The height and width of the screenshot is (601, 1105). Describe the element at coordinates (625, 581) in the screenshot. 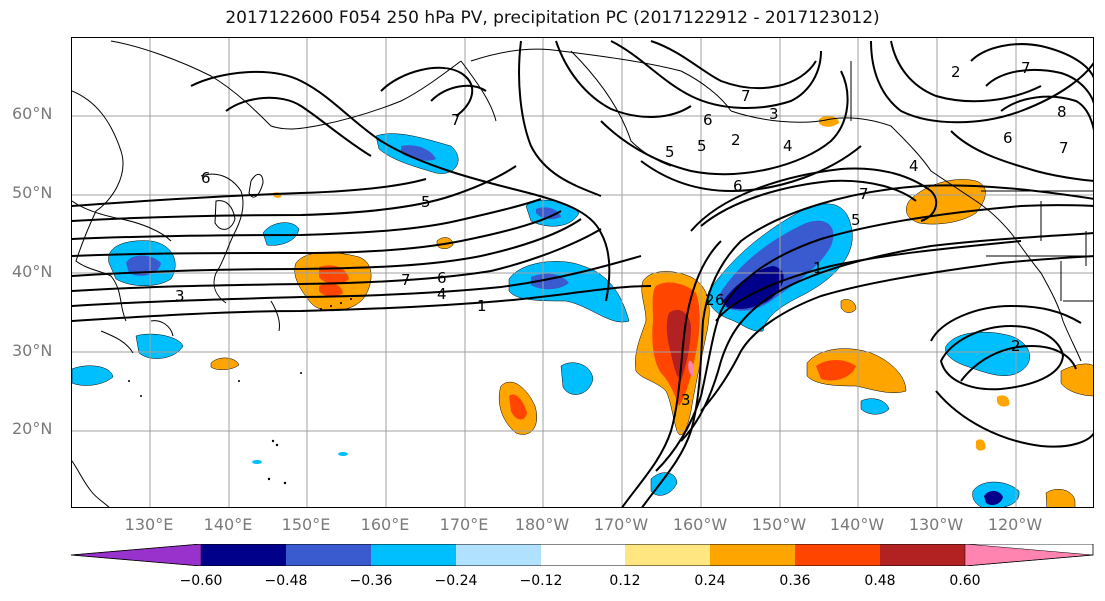

I see `colorbar-tick-label: 0.12` at that location.